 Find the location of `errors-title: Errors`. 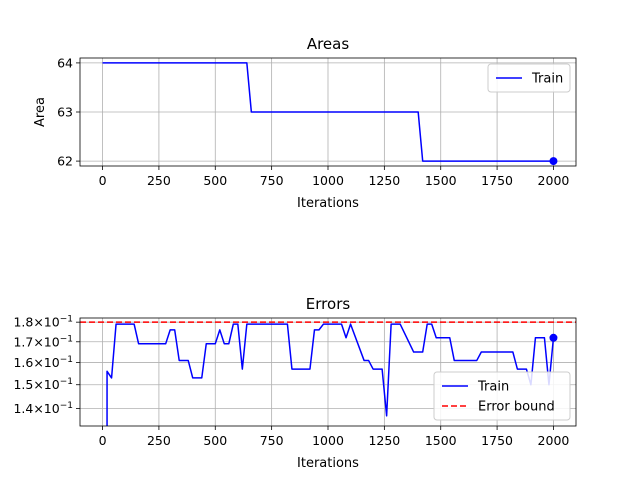

errors-title: Errors is located at coordinates (328, 304).